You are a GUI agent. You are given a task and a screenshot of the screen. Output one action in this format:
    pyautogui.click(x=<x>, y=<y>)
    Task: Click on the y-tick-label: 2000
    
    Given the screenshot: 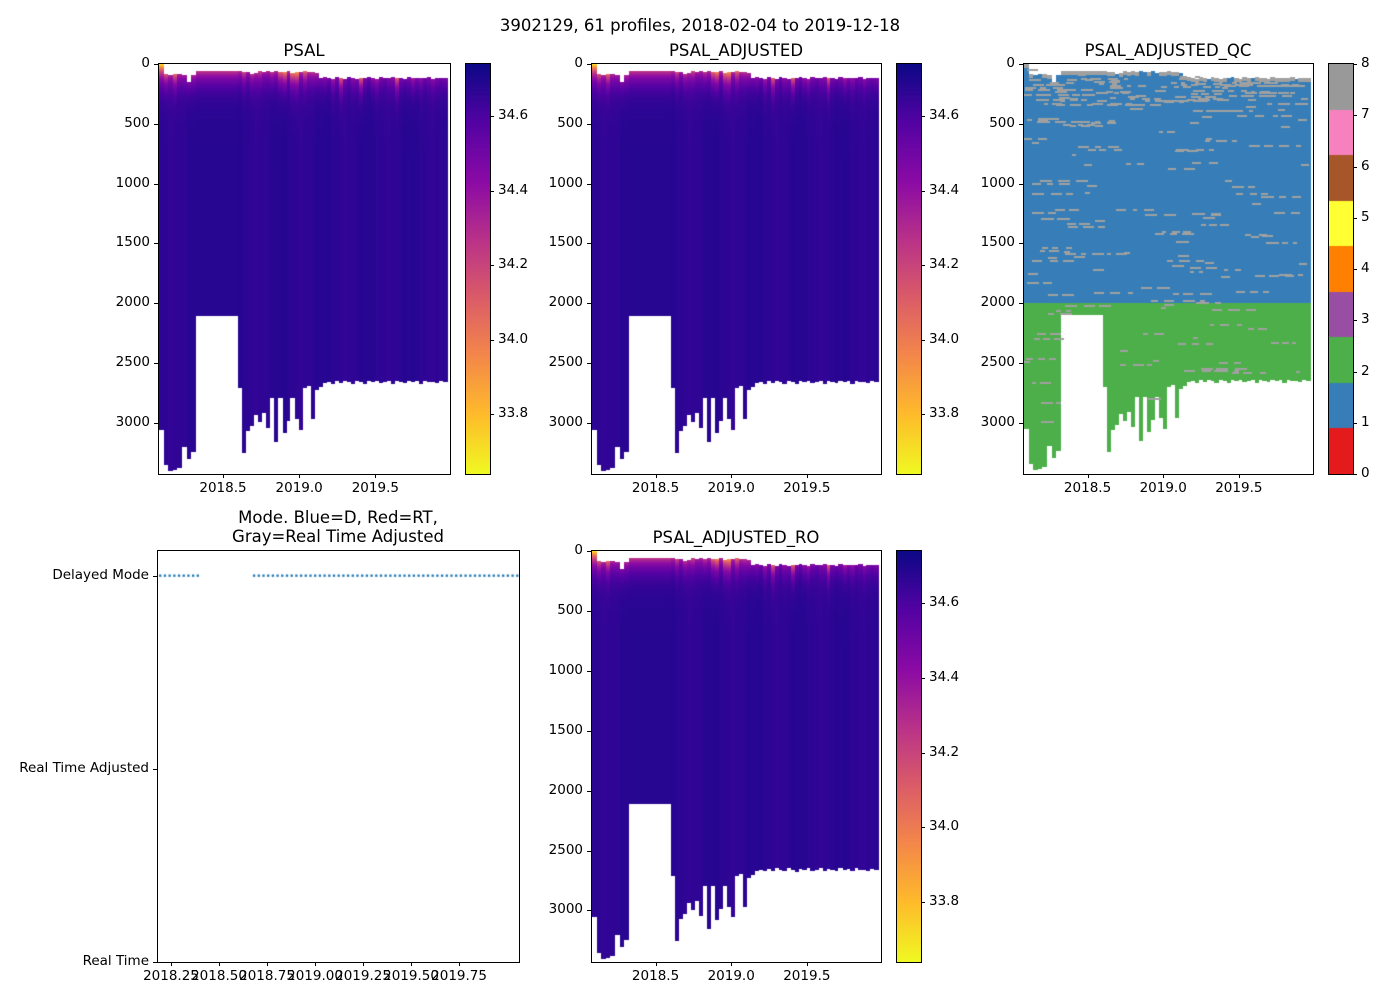 What is the action you would take?
    pyautogui.click(x=565, y=789)
    